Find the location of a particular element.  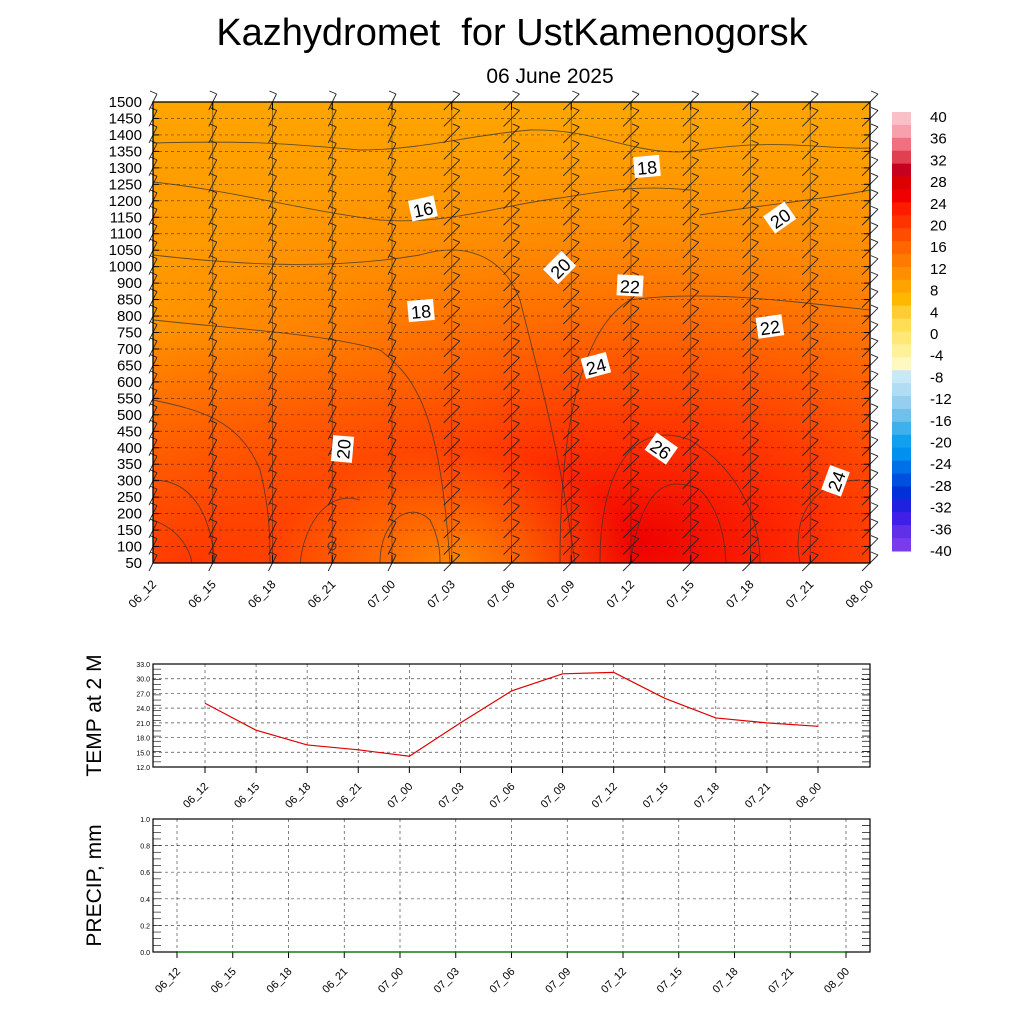

contour-label: 24 is located at coordinates (835, 481).